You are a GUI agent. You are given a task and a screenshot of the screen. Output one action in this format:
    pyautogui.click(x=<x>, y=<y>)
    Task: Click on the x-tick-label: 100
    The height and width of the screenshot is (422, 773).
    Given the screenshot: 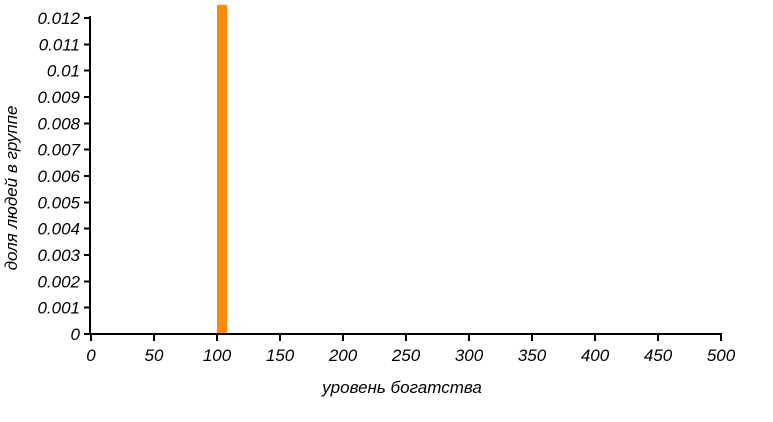 What is the action you would take?
    pyautogui.click(x=217, y=355)
    